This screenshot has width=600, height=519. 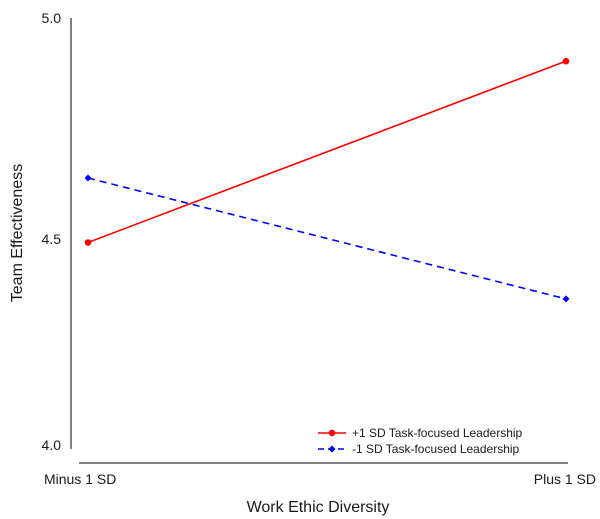 I want to click on legend-marker-plus-1sd, so click(x=332, y=433).